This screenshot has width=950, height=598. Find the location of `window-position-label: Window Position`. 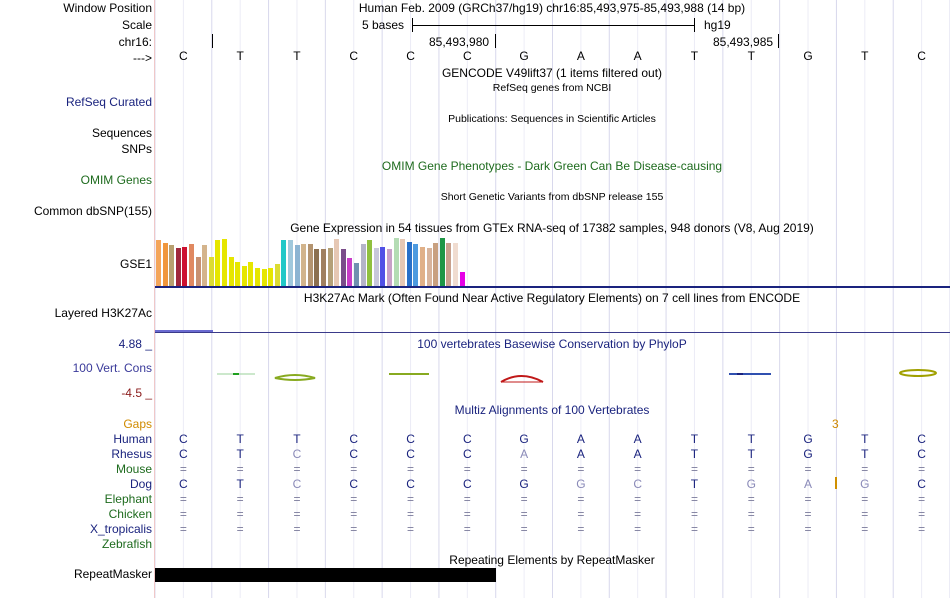

window-position-label: Window Position is located at coordinates (107, 8).